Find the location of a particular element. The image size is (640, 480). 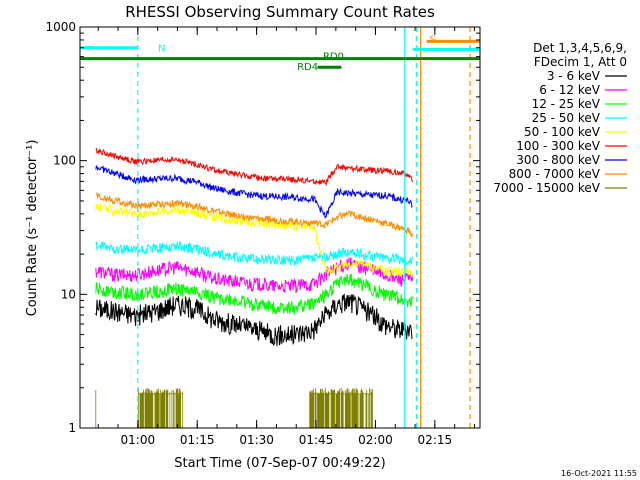

y-tick-label: 10 is located at coordinates (68, 294).